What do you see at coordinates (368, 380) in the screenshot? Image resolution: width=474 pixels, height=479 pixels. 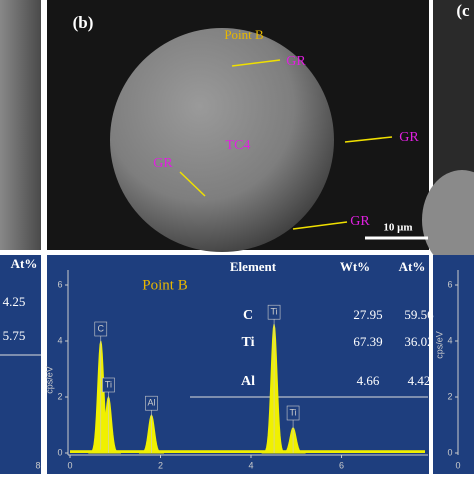 I see `table-cell: 4.66` at bounding box center [368, 380].